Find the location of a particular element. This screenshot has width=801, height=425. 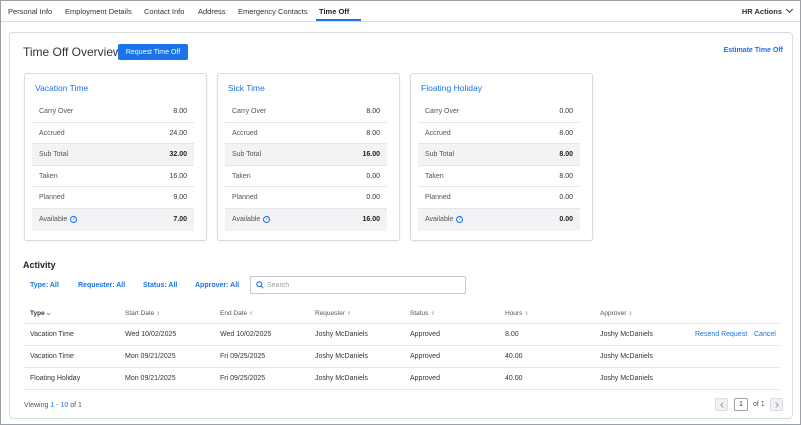

page-number-input: 1 is located at coordinates (741, 404).